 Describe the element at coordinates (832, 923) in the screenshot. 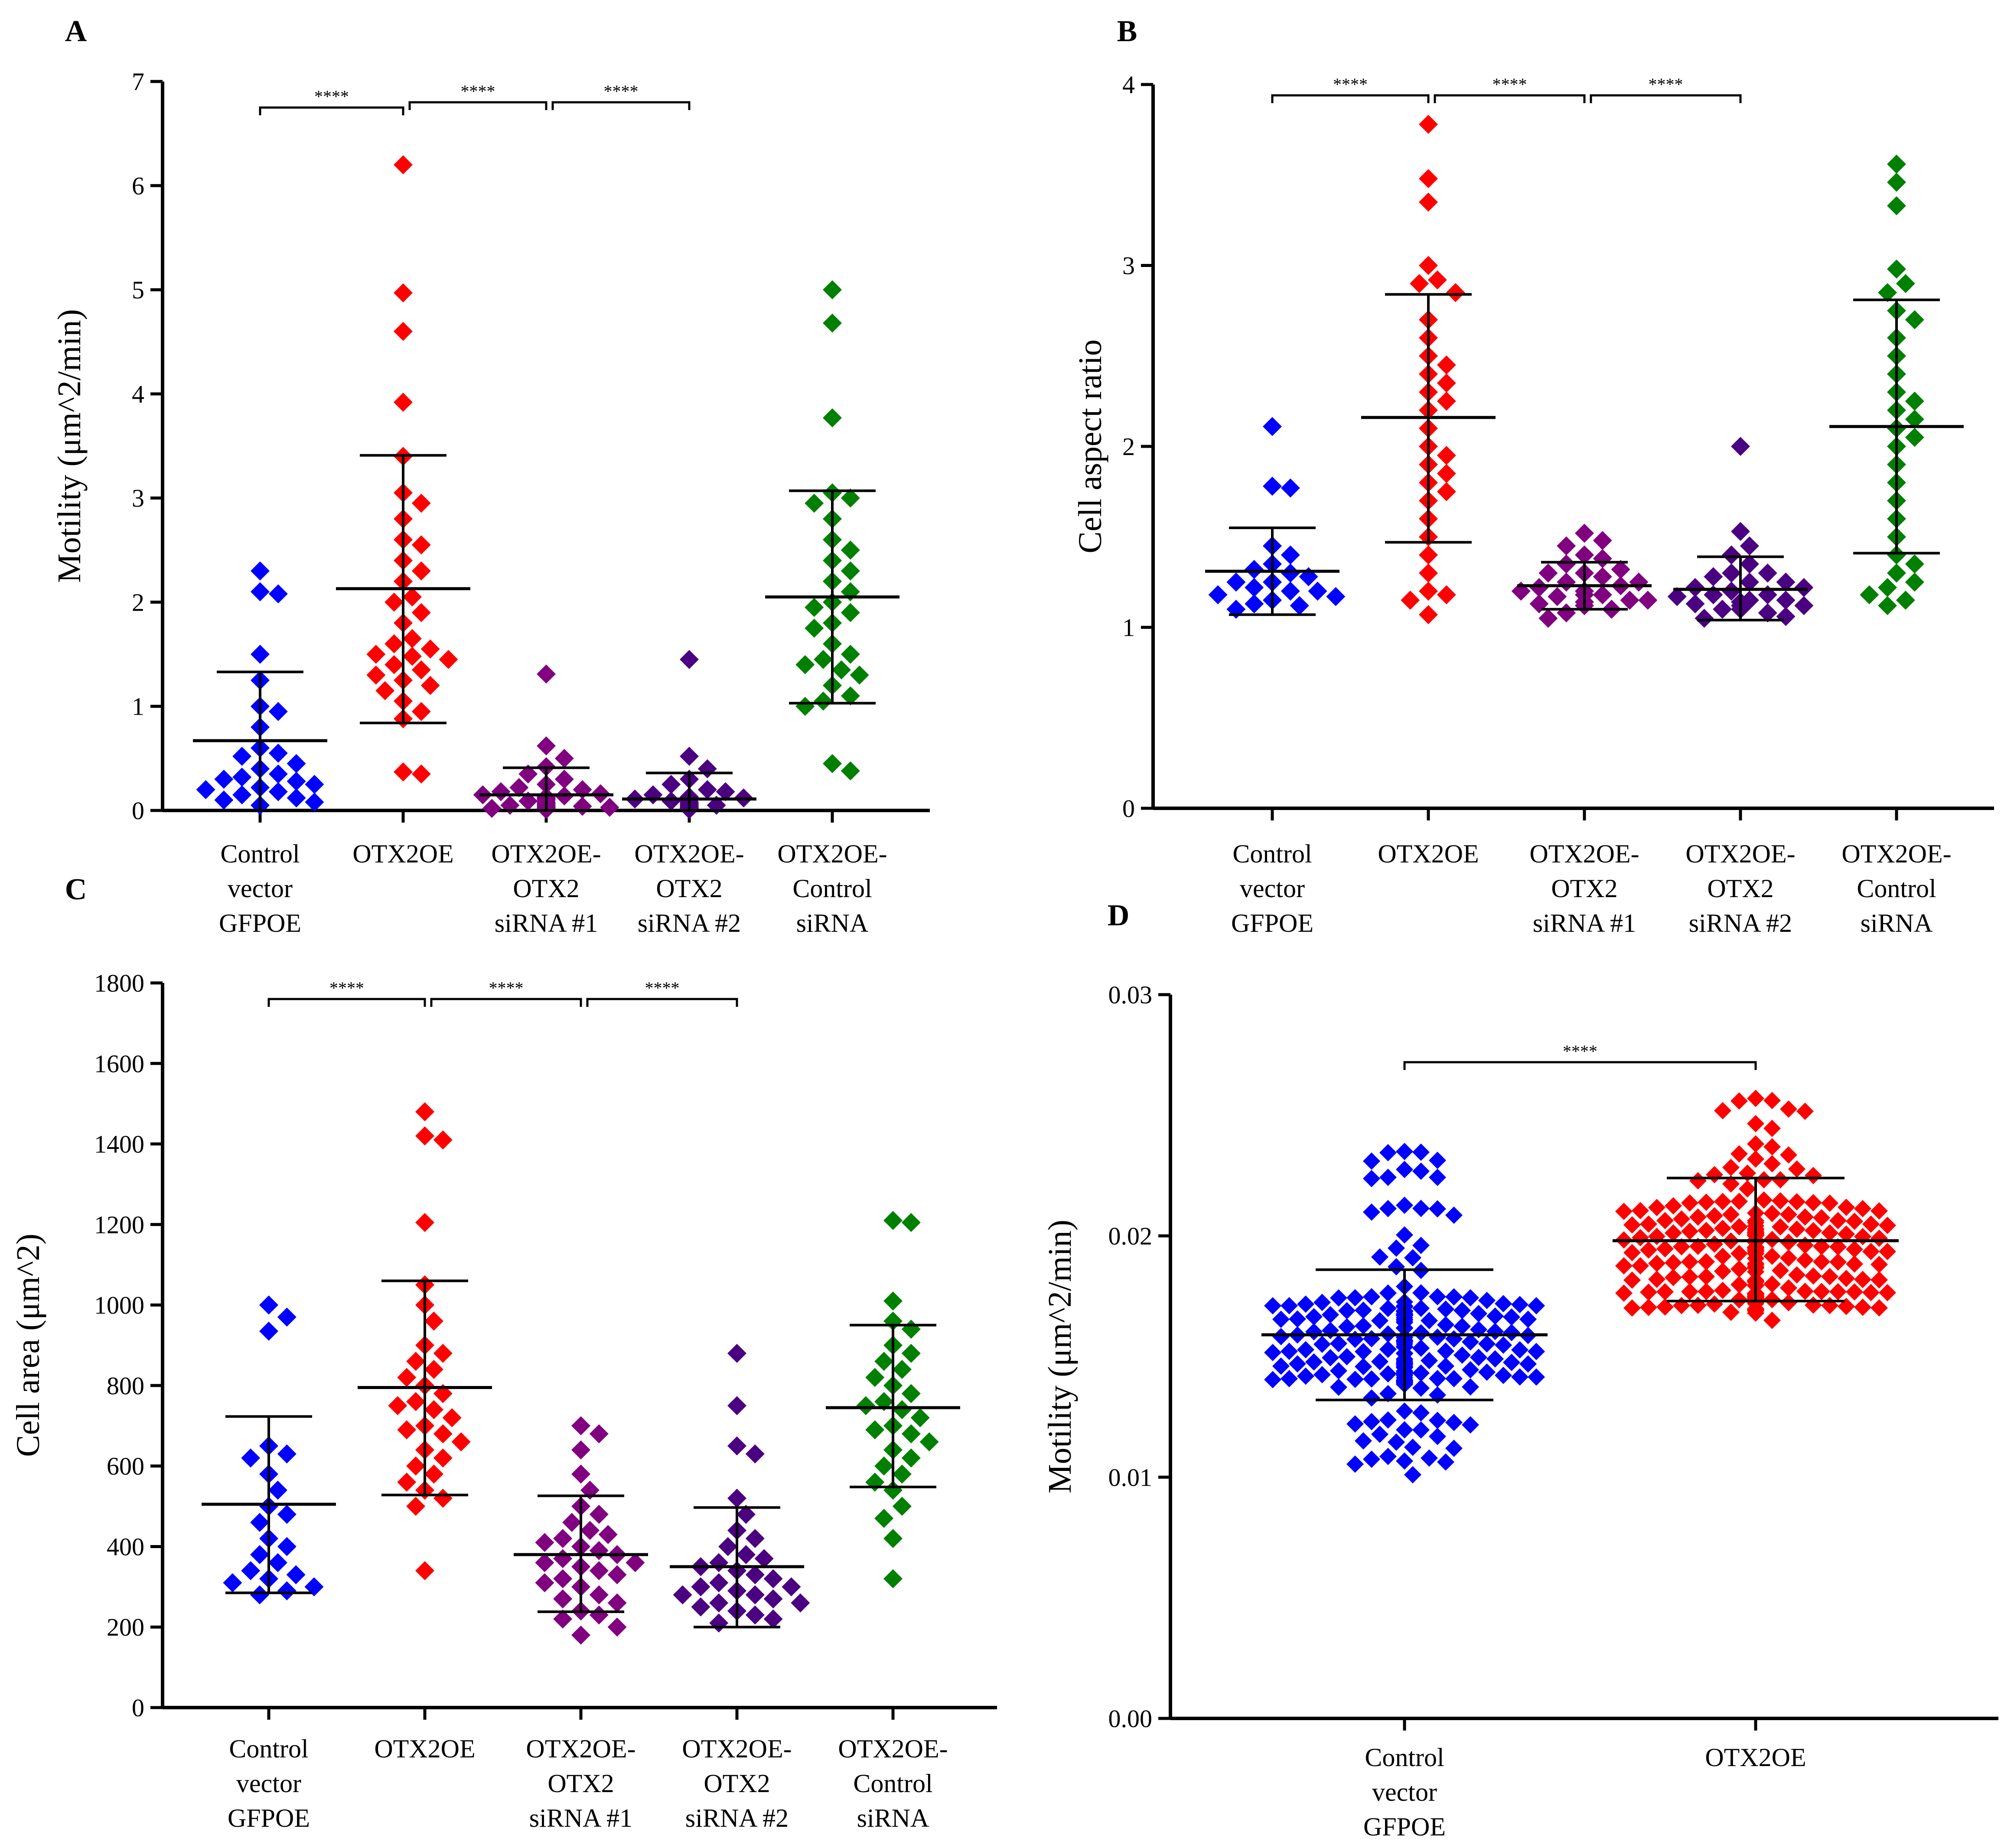

I see `x-tick-label: siRNA` at that location.